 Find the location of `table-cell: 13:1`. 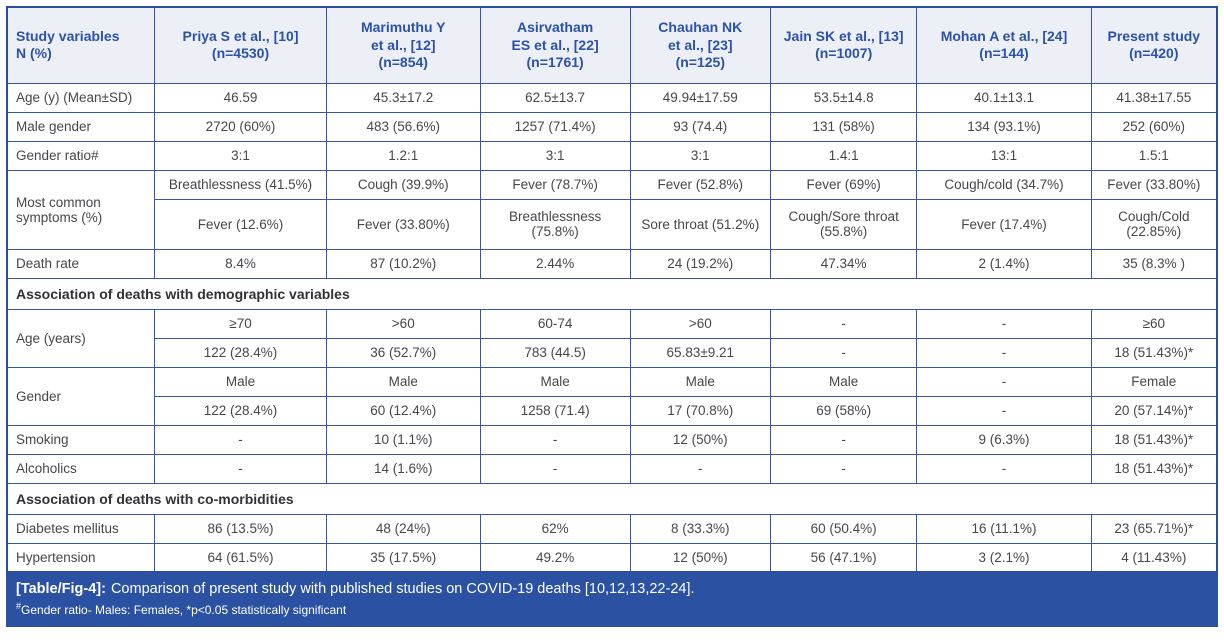

table-cell: 13:1 is located at coordinates (1004, 155).